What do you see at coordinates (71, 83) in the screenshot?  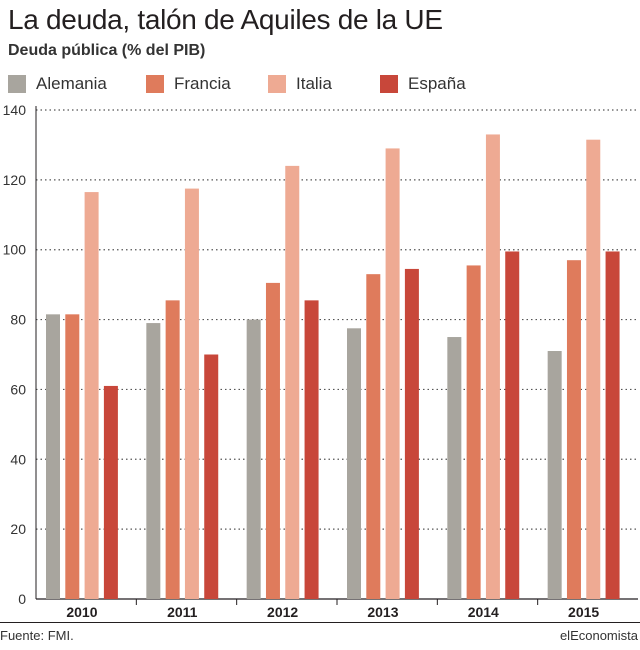 I see `legend-label-alemania: Alemania` at bounding box center [71, 83].